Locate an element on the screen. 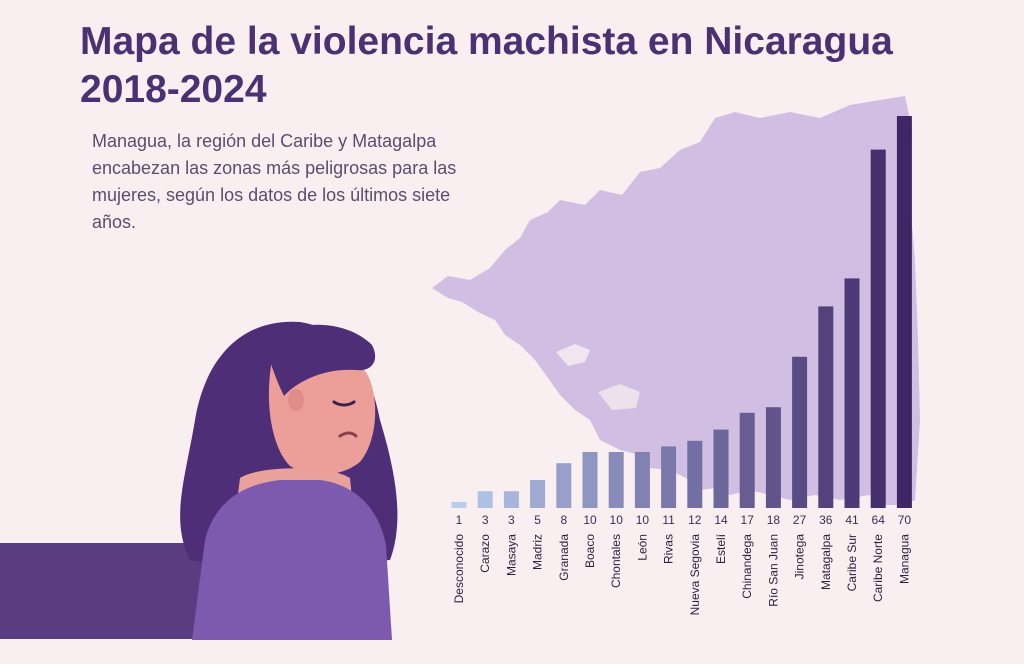  bar-caribe-sur is located at coordinates (852, 393).